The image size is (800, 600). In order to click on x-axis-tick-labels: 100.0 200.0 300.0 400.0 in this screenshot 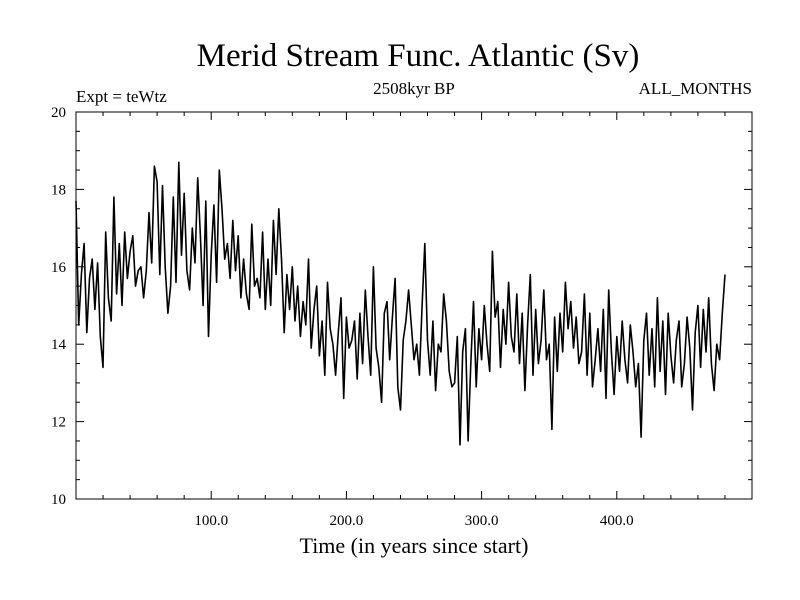, I will do `click(413, 521)`.